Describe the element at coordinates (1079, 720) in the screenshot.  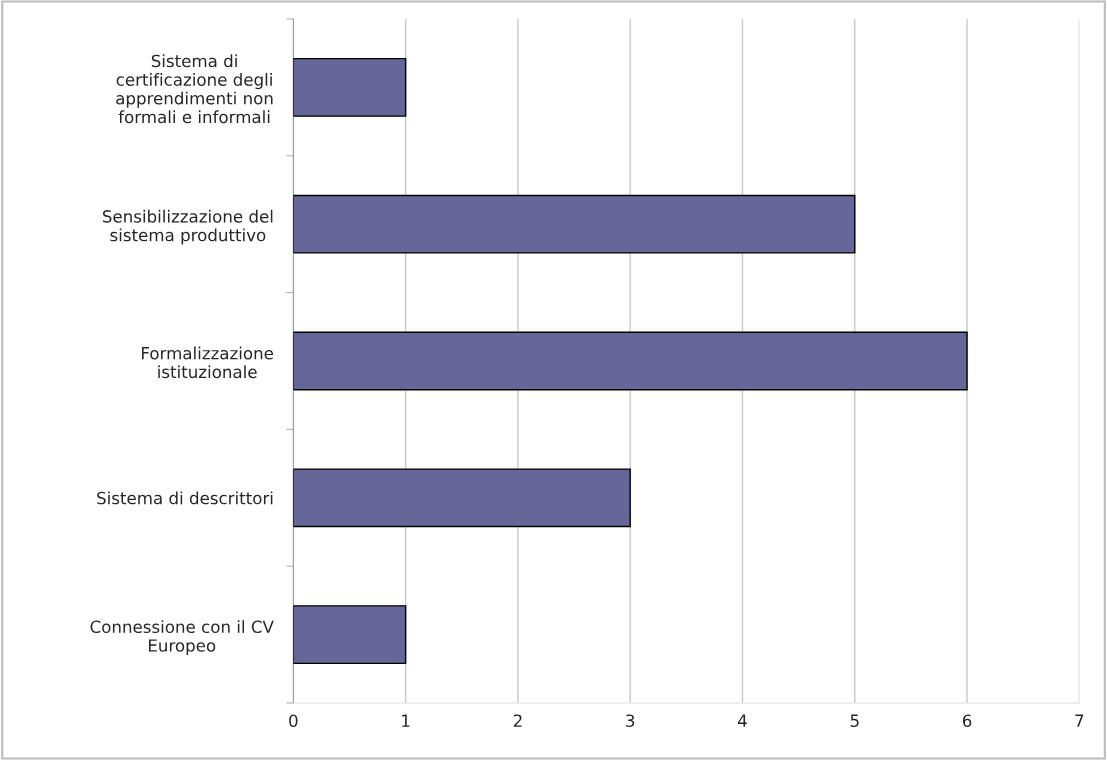
I see `x-tick-label: 7` at that location.